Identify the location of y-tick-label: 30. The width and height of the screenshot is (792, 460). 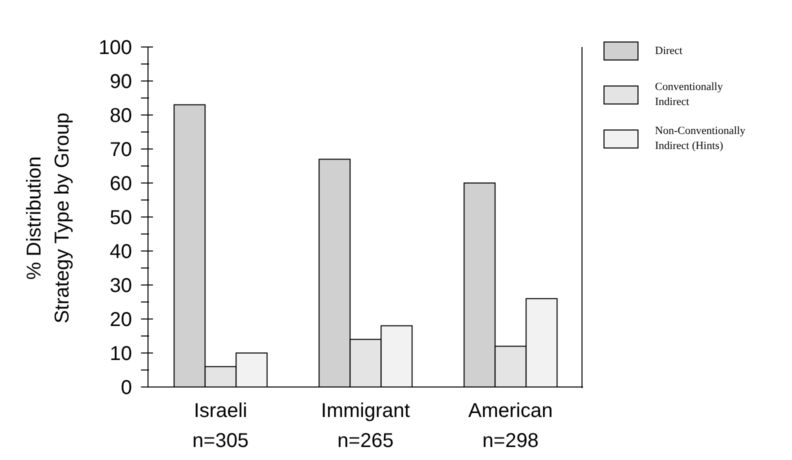
(121, 286).